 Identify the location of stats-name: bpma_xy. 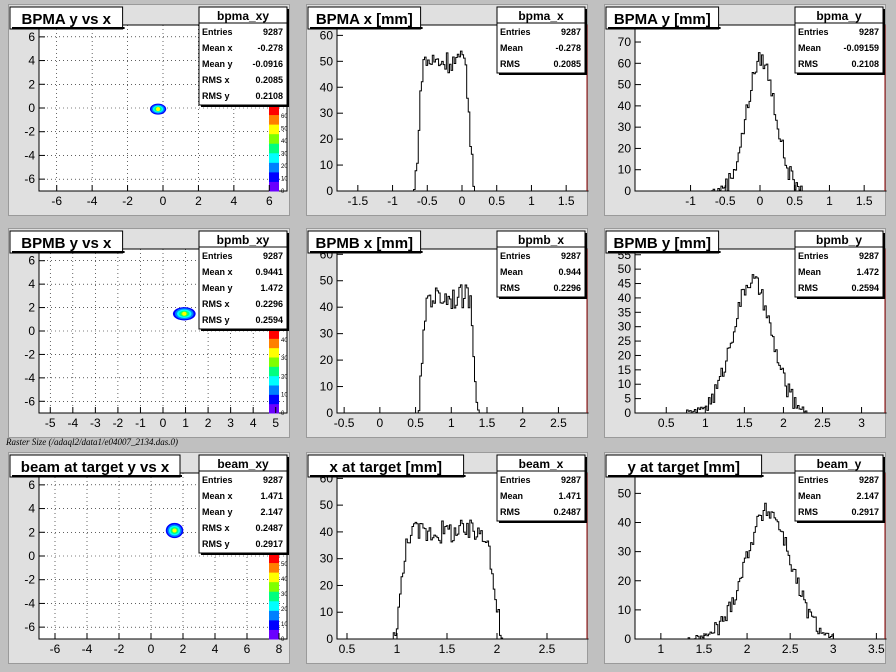
(243, 16).